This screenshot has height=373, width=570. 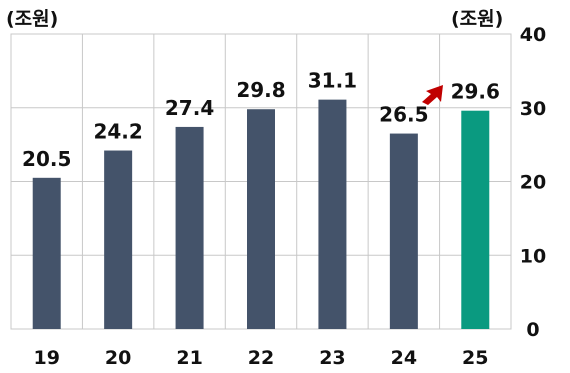 I want to click on x-tick-label: 21, so click(x=189, y=358).